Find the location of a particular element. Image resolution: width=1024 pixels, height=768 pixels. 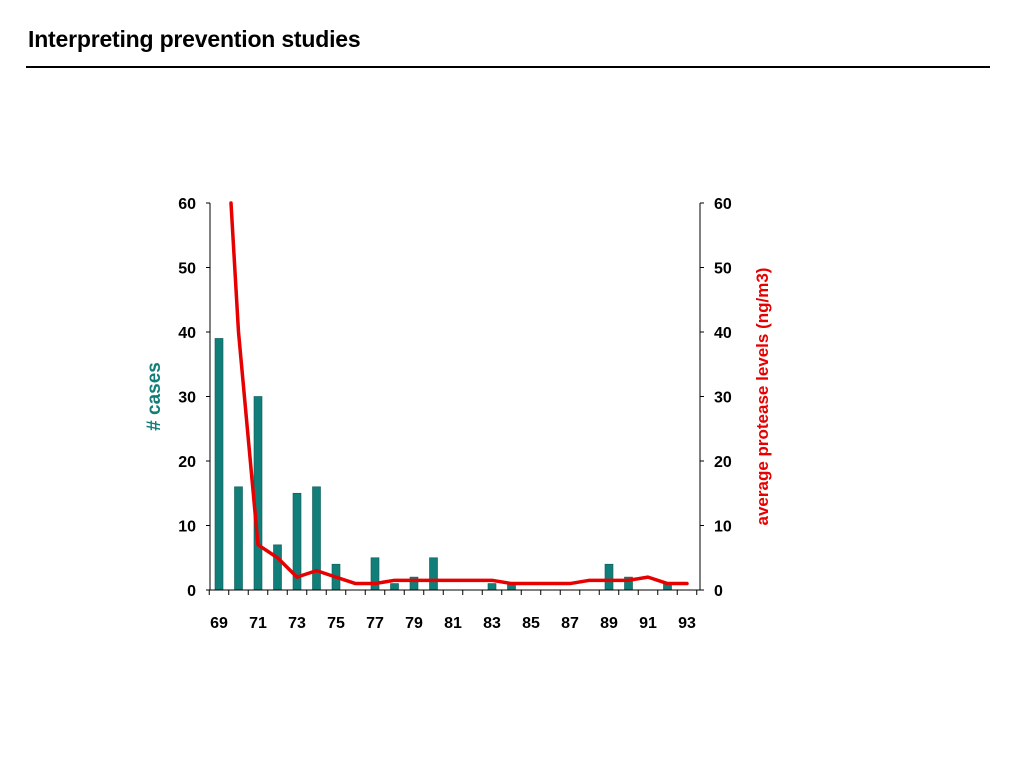

x-tick-label: 87 is located at coordinates (570, 623).